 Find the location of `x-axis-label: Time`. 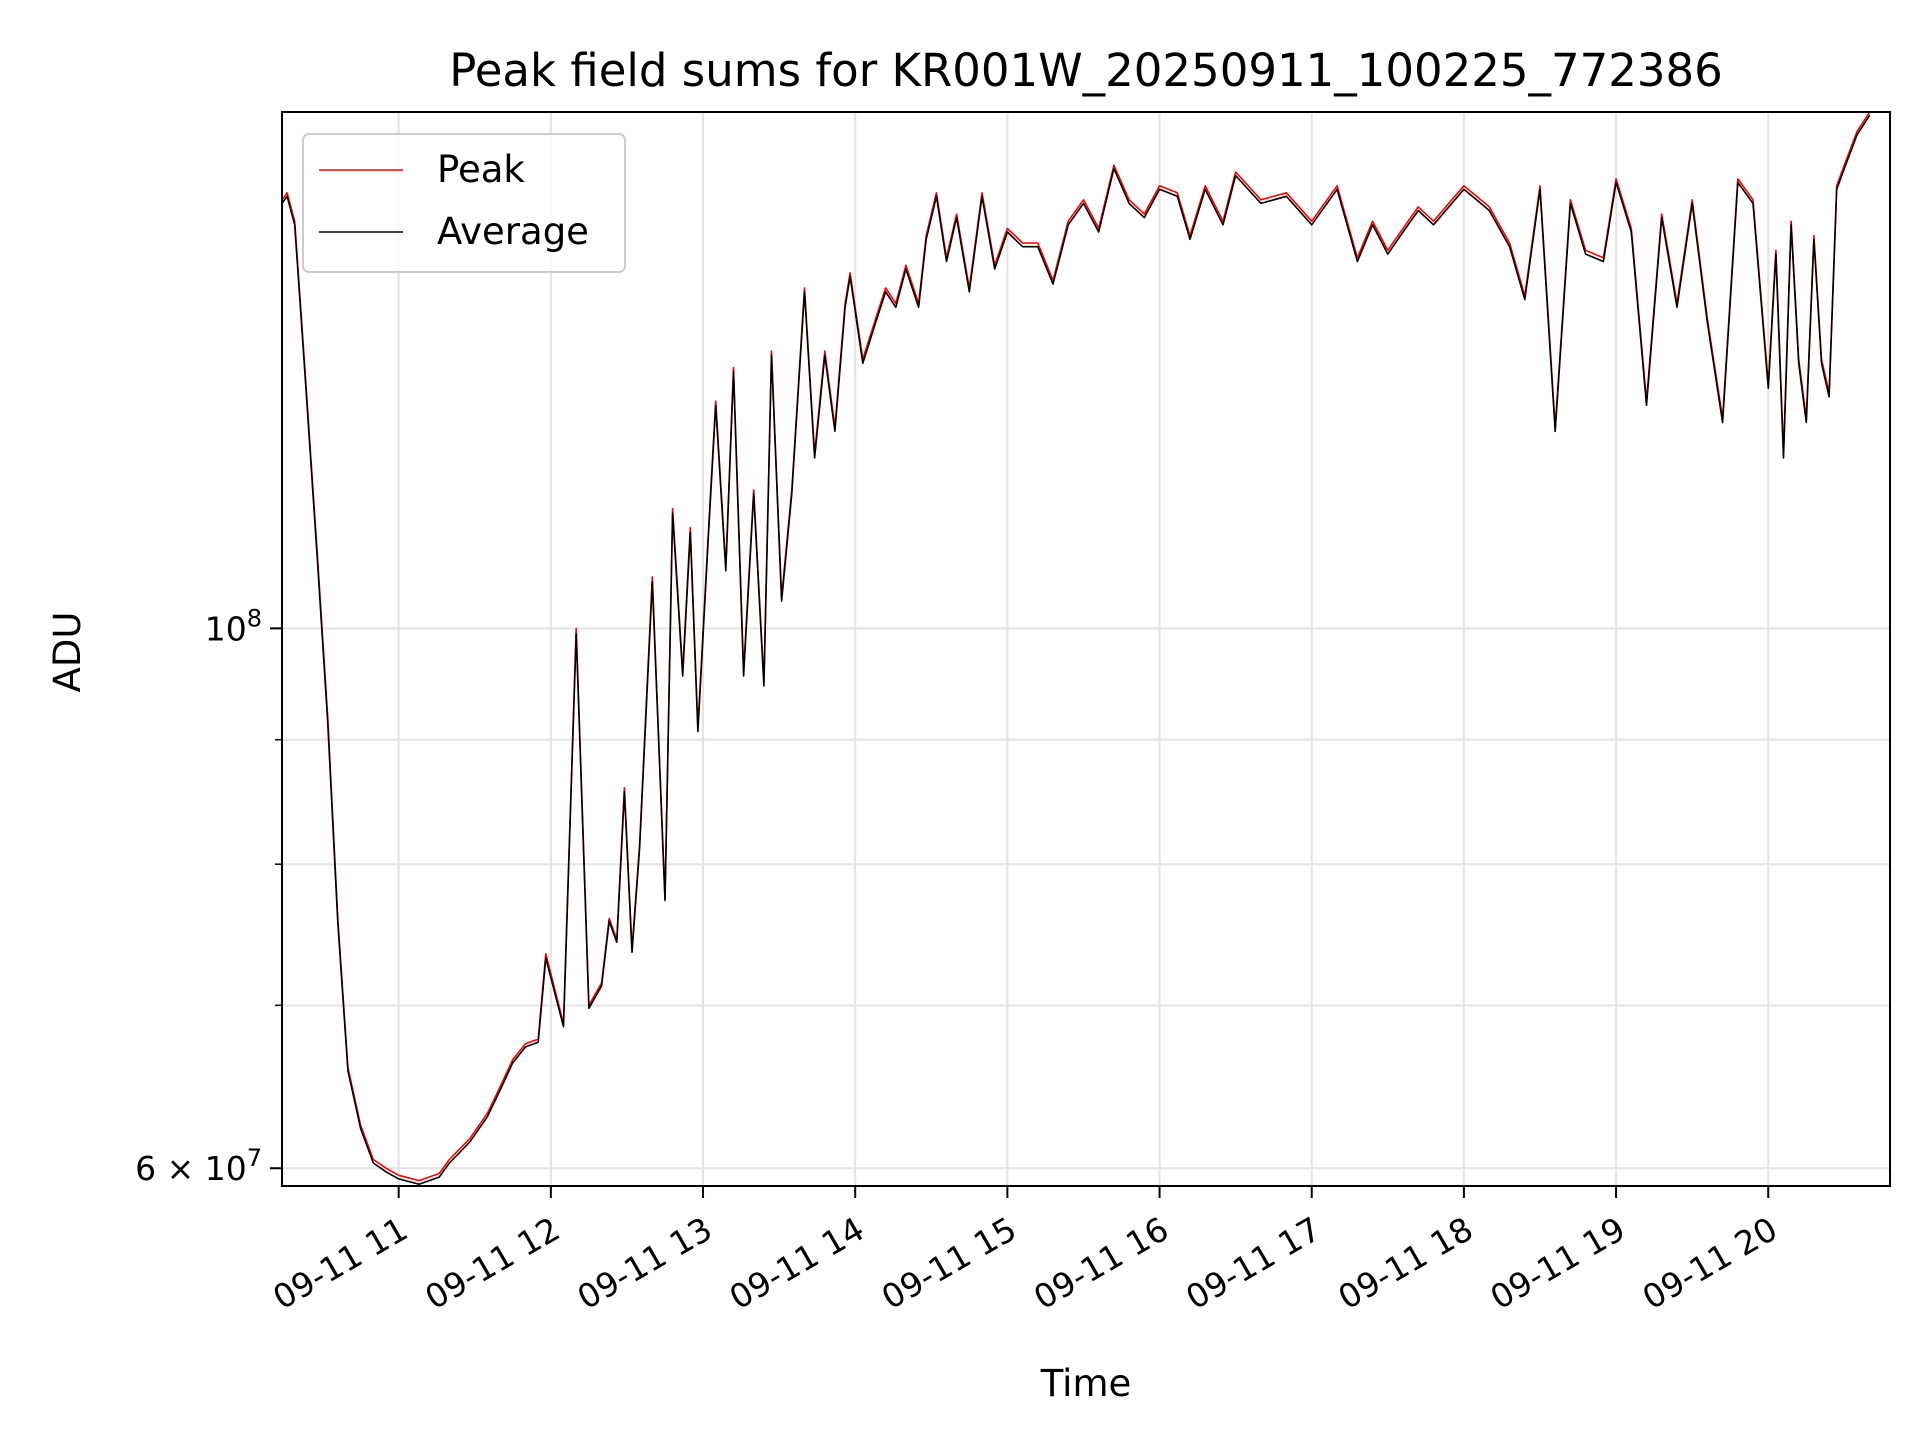

x-axis-label: Time is located at coordinates (1086, 1383).